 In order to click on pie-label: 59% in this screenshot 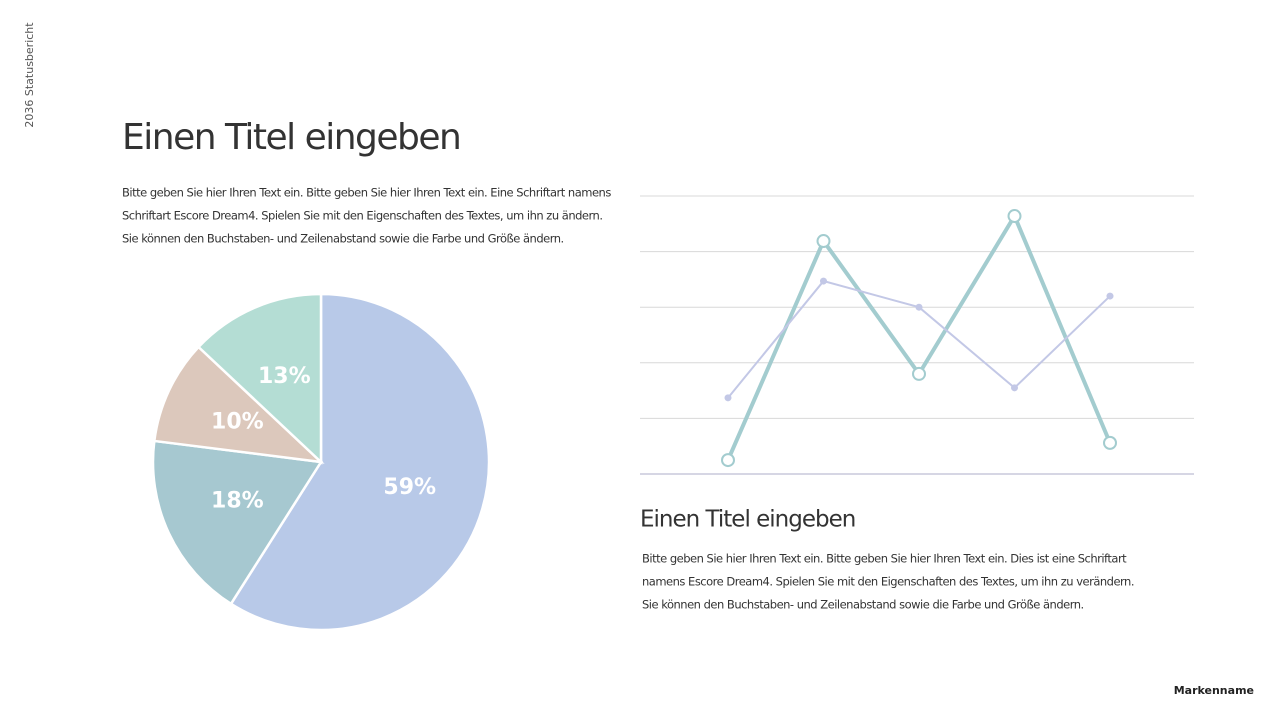, I will do `click(409, 487)`.